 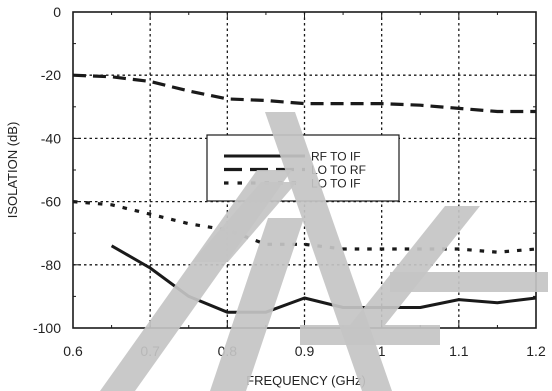 I want to click on series-line-lo-to-if, so click(x=304, y=227).